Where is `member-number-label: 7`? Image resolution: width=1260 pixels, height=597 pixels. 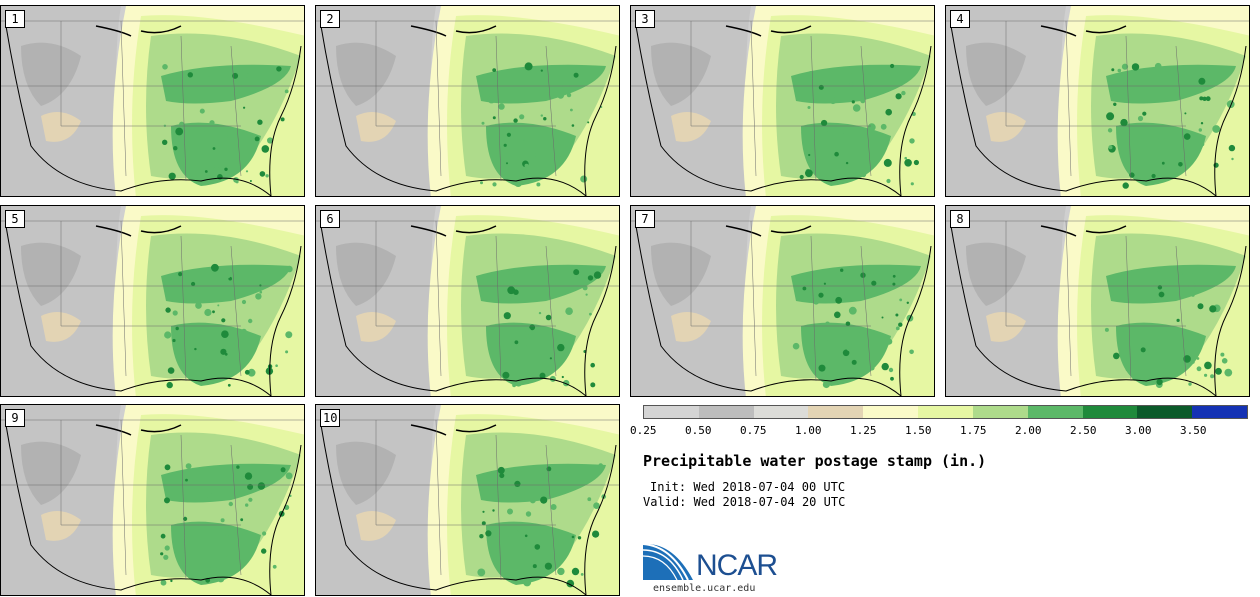 member-number-label: 7 is located at coordinates (645, 219).